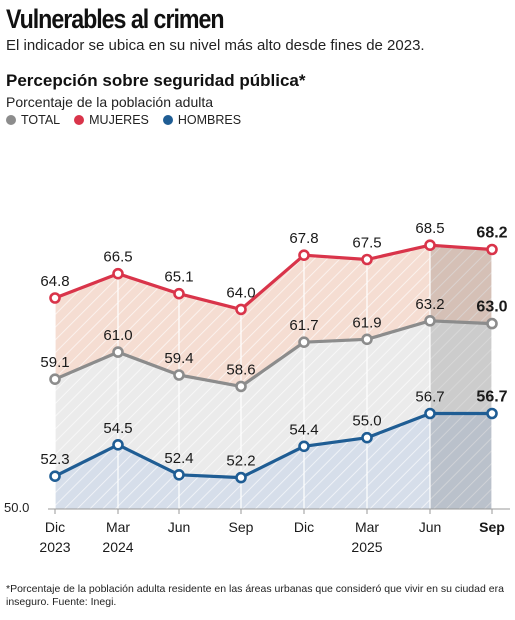  I want to click on label-mujeres-5: 67.5, so click(366, 243).